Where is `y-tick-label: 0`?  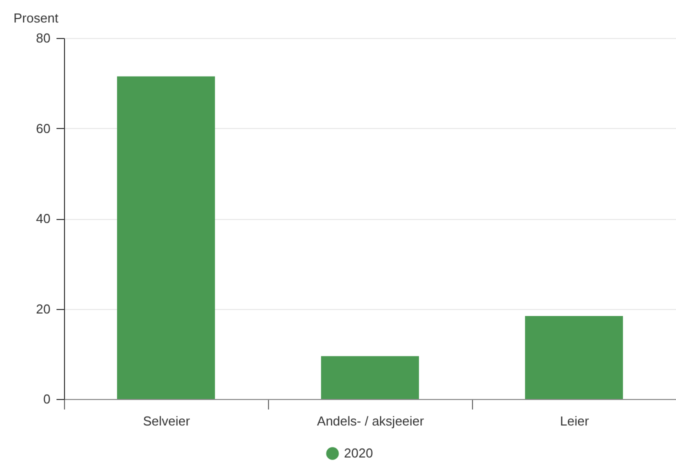 y-tick-label: 0 is located at coordinates (46, 399).